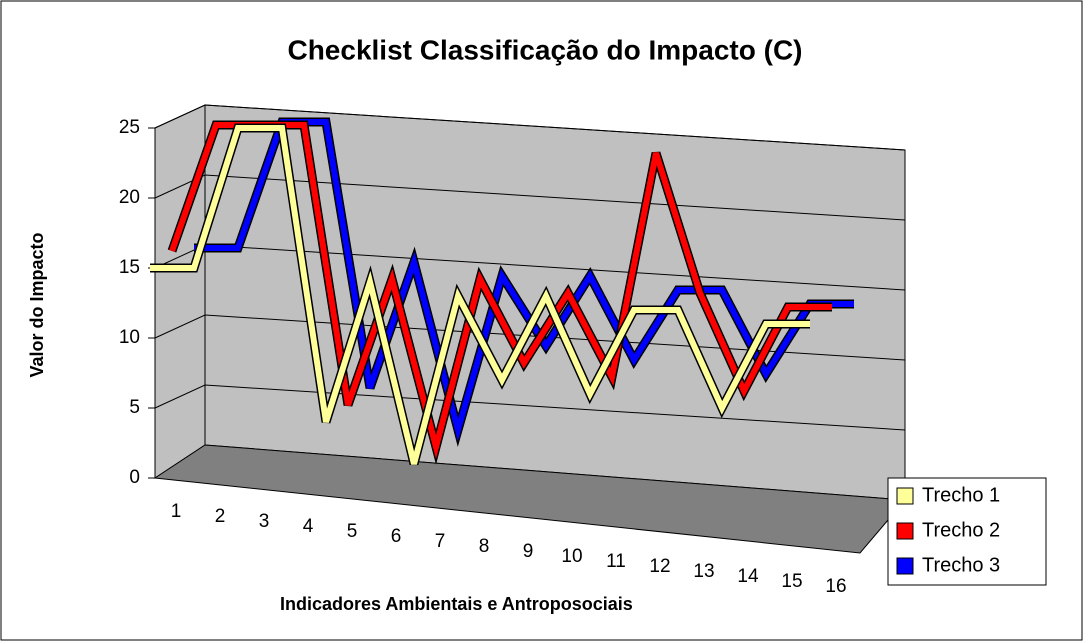 This screenshot has width=1083, height=641. Describe the element at coordinates (835, 586) in the screenshot. I see `x-tick-label: 16` at that location.